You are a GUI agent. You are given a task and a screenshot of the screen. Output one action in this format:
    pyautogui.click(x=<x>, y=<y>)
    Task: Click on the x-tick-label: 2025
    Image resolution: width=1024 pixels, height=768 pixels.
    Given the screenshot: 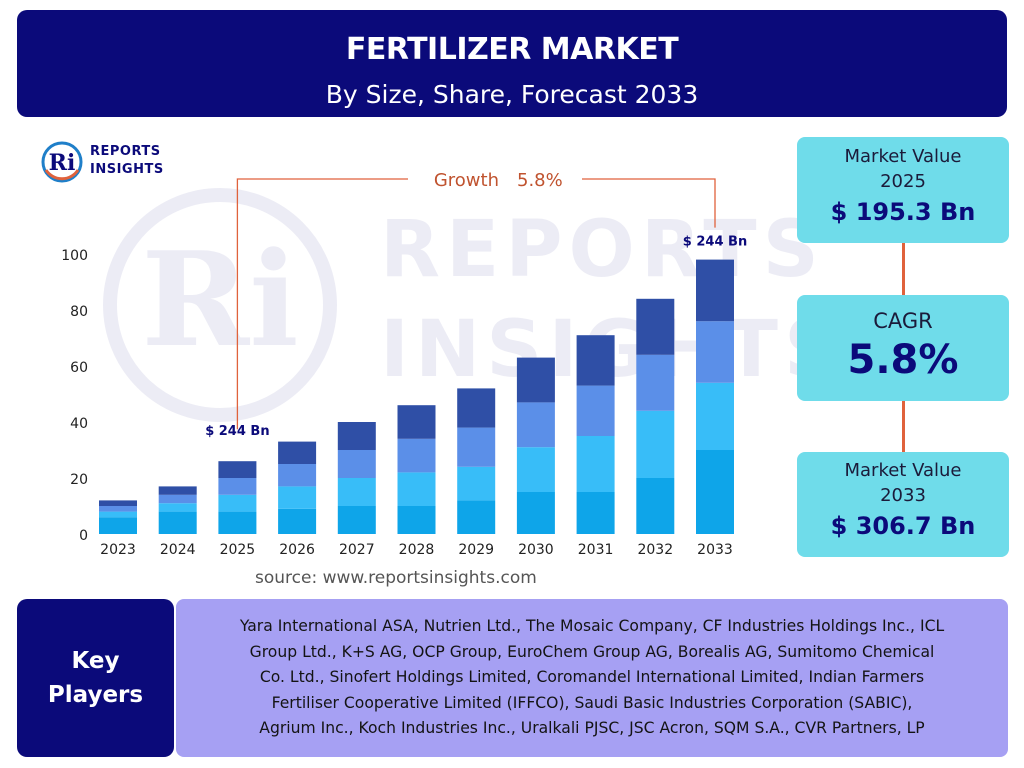 What is the action you would take?
    pyautogui.click(x=238, y=550)
    